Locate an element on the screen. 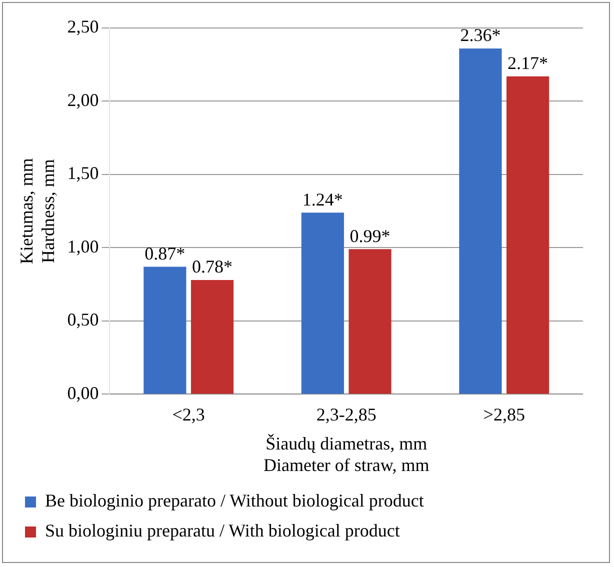 Image resolution: width=614 pixels, height=567 pixels. x-tick-label: 2,3-2,85 is located at coordinates (346, 414).